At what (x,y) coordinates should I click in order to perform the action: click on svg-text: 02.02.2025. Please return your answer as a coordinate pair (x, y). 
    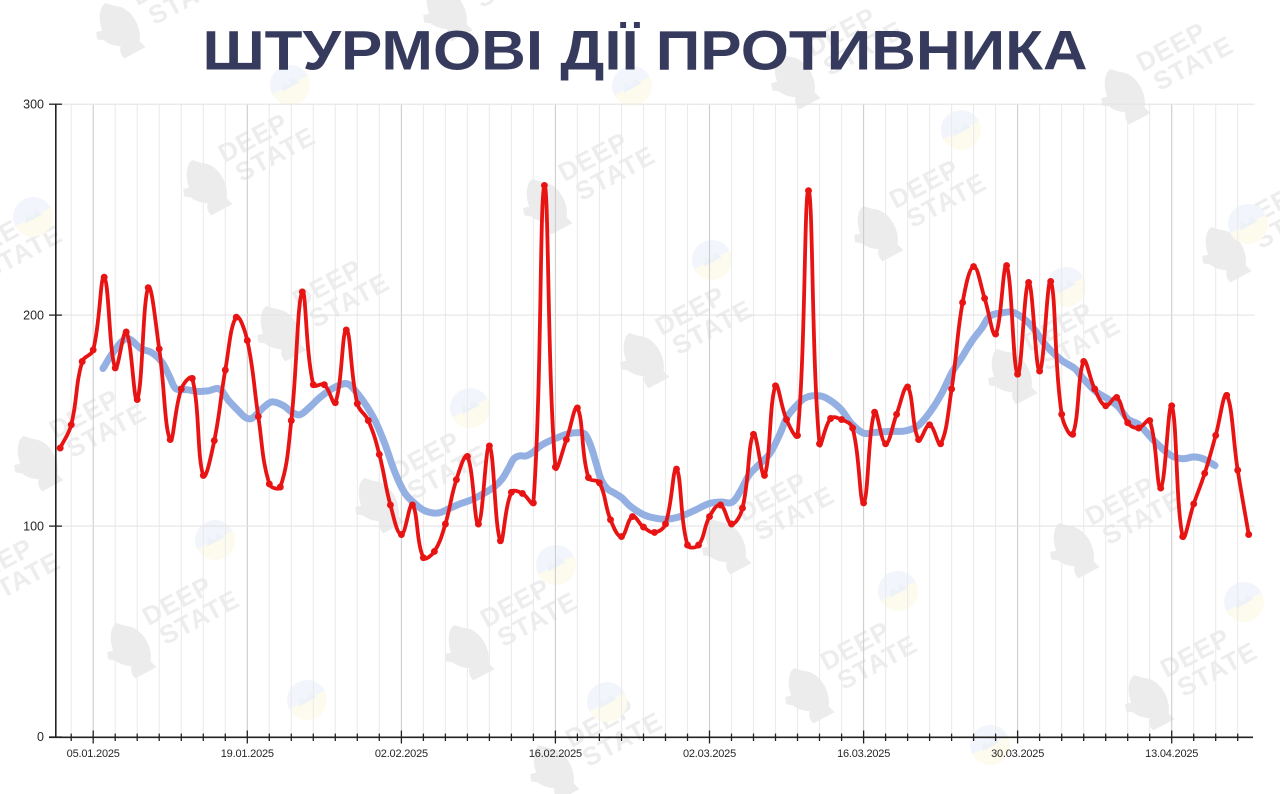
    Looking at the image, I should click on (401, 754).